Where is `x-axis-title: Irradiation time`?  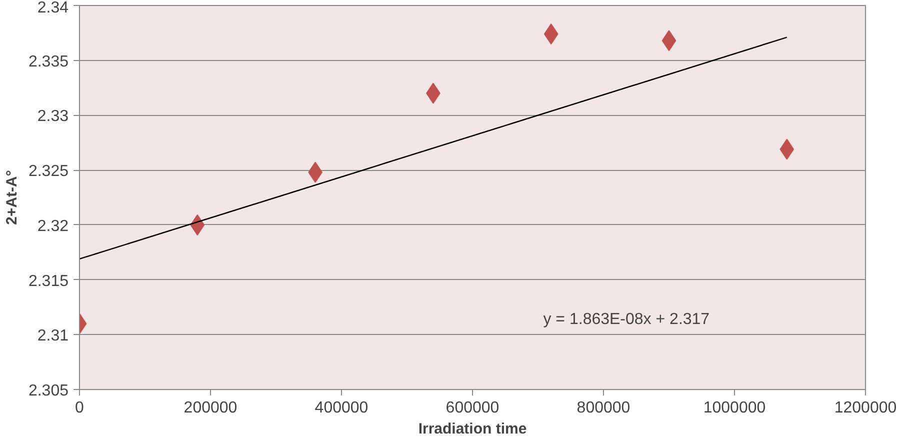 x-axis-title: Irradiation time is located at coordinates (472, 429).